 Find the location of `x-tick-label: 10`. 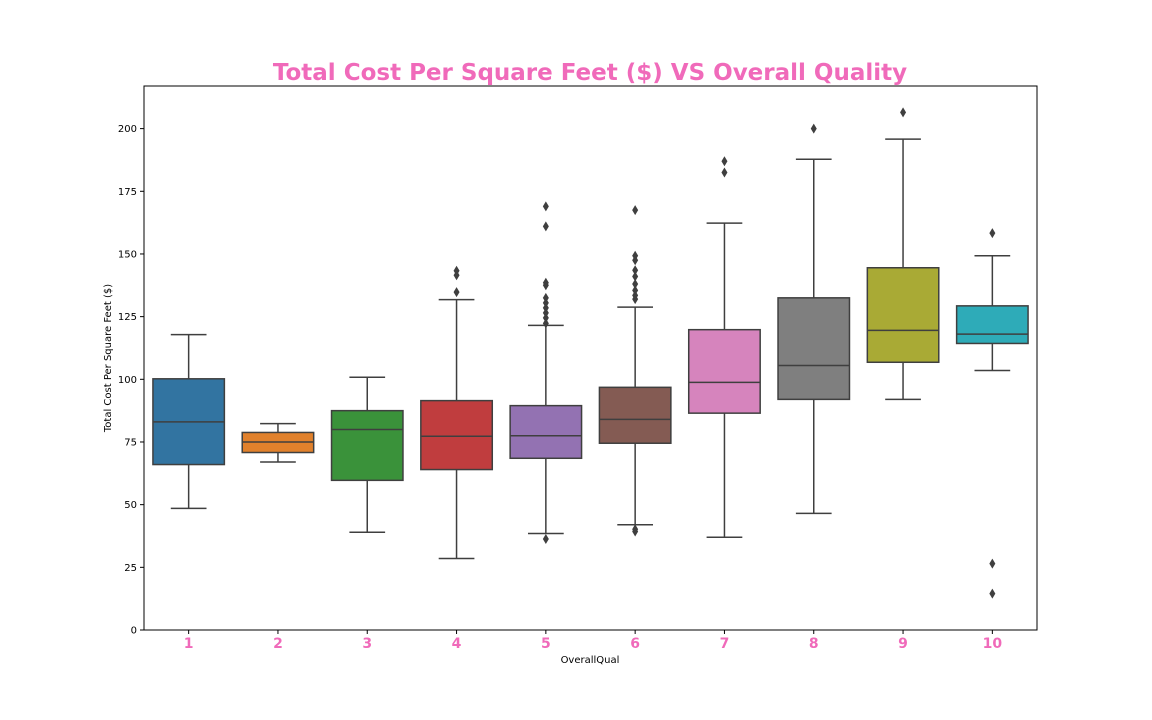

x-tick-label: 10 is located at coordinates (993, 644).